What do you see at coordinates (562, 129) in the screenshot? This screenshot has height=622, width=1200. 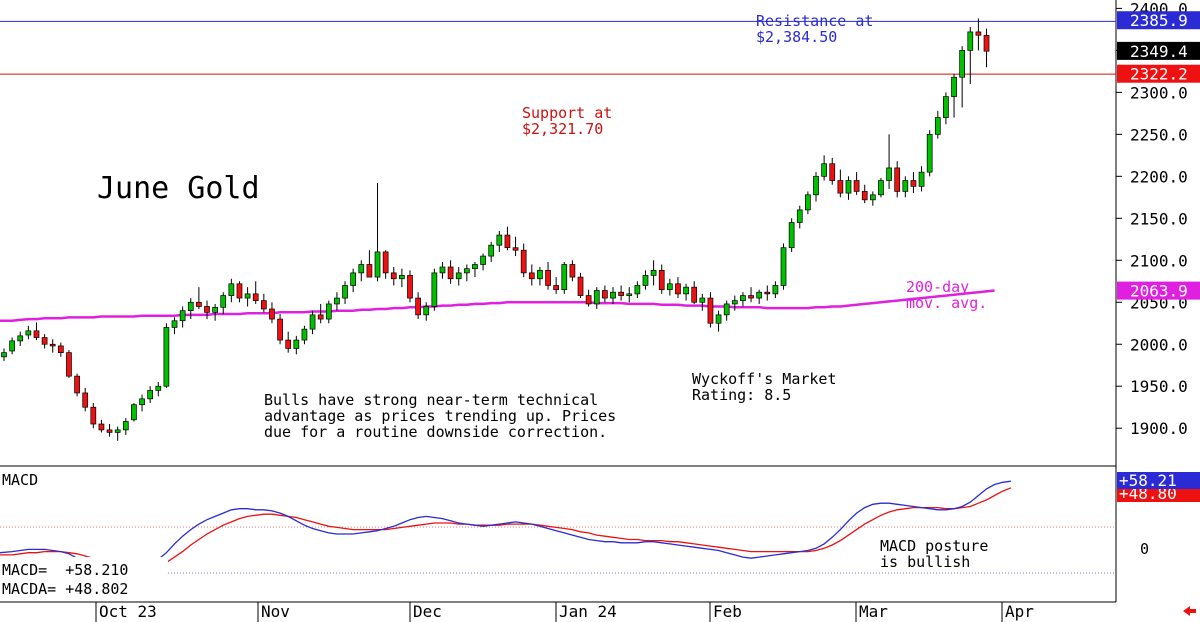 I see `support-label-line2: $2,321.70` at bounding box center [562, 129].